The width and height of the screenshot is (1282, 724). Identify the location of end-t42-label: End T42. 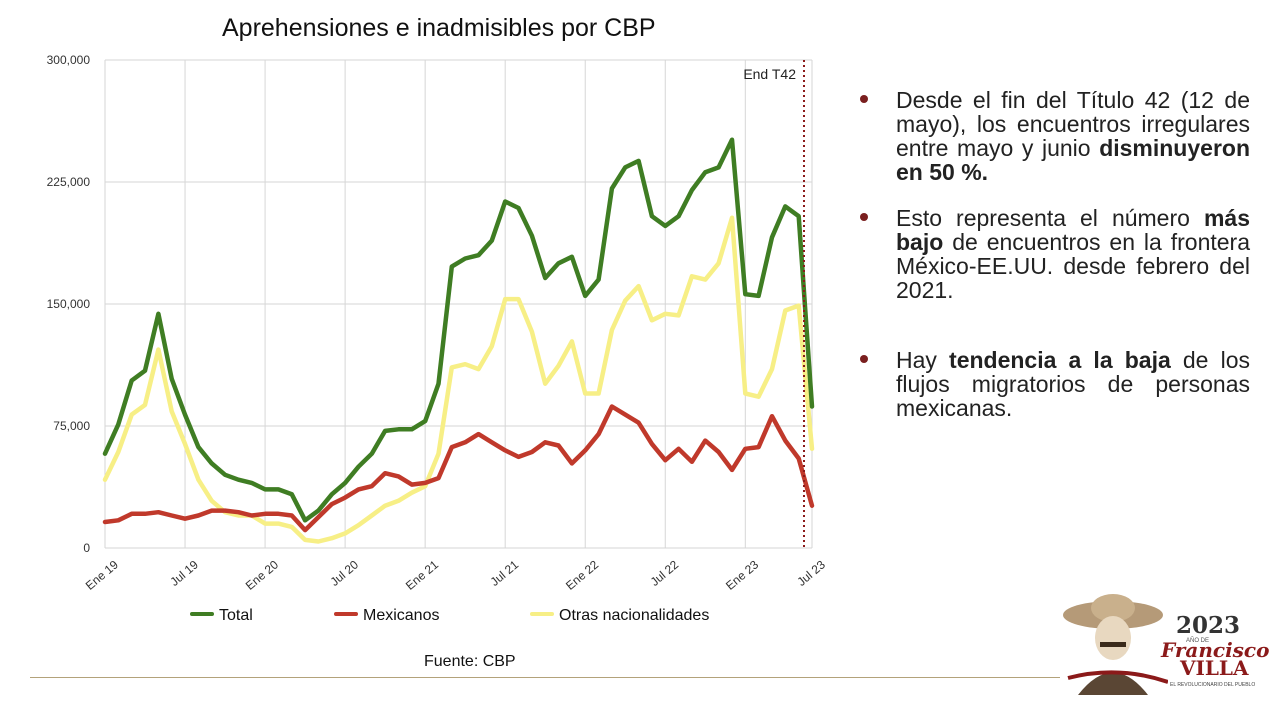
(769, 74).